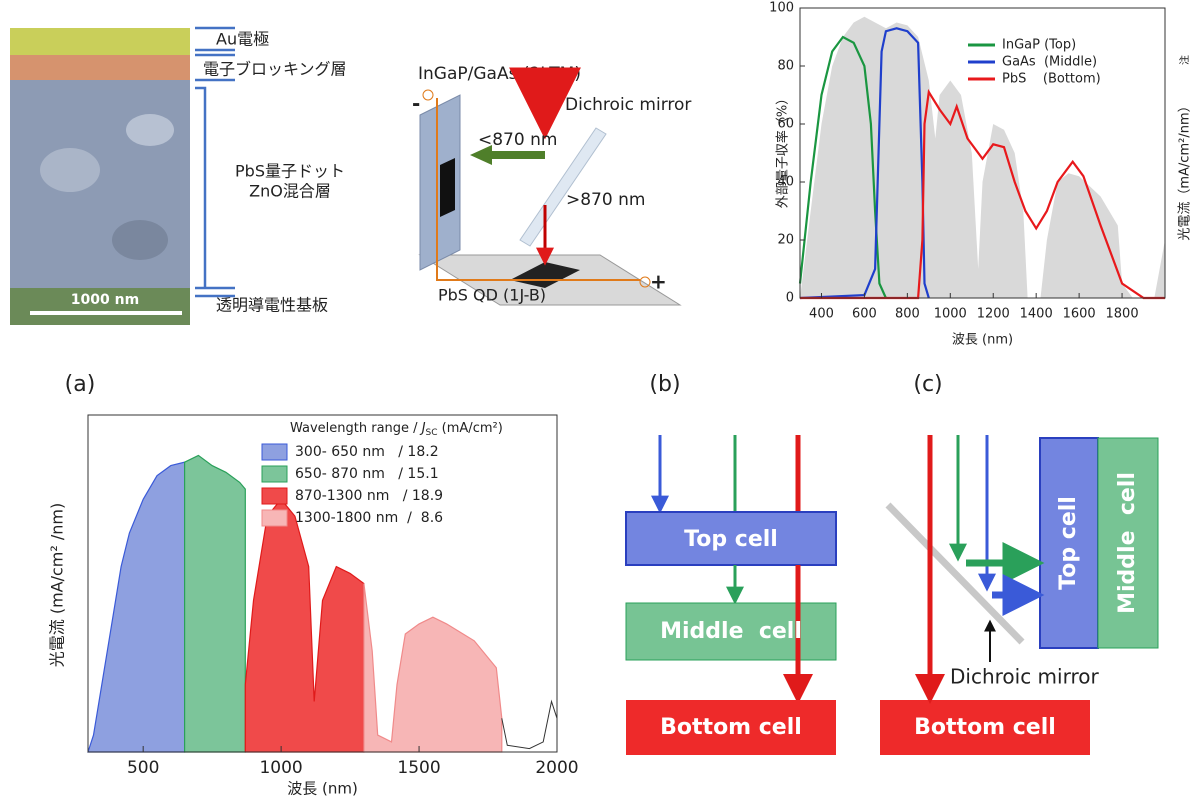  What do you see at coordinates (1122, 314) in the screenshot?
I see `x-tick-label: 1800` at bounding box center [1122, 314].